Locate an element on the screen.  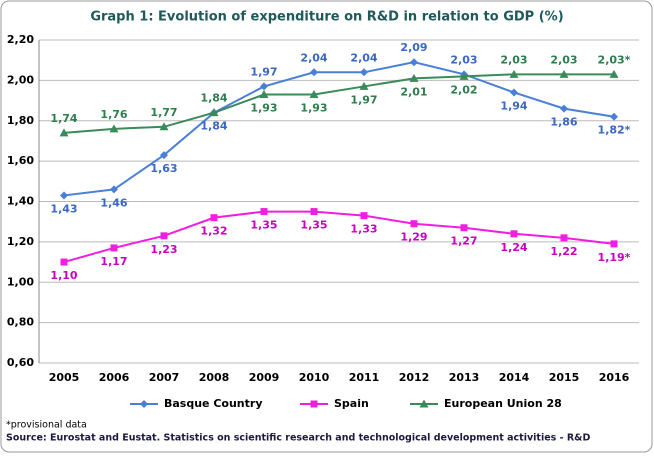
data-label: 1,94 is located at coordinates (513, 105).